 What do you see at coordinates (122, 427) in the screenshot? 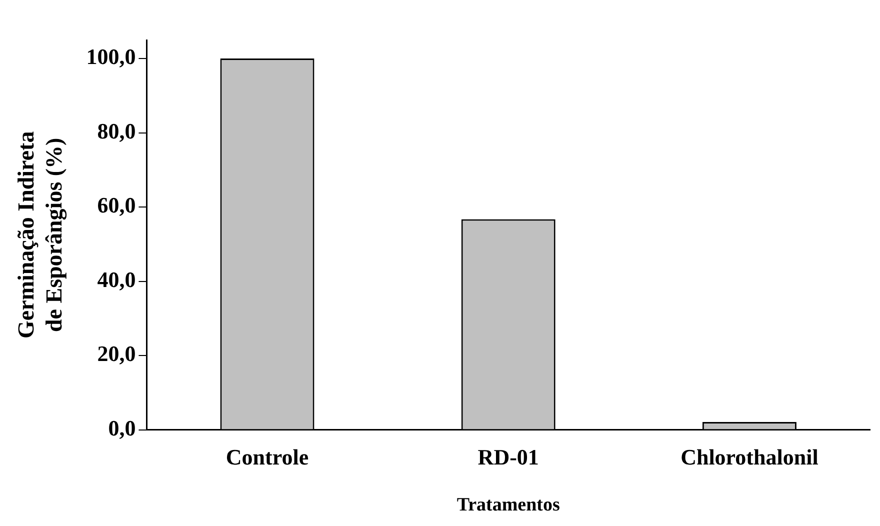
I see `y-tick-label: 0,0` at bounding box center [122, 427].